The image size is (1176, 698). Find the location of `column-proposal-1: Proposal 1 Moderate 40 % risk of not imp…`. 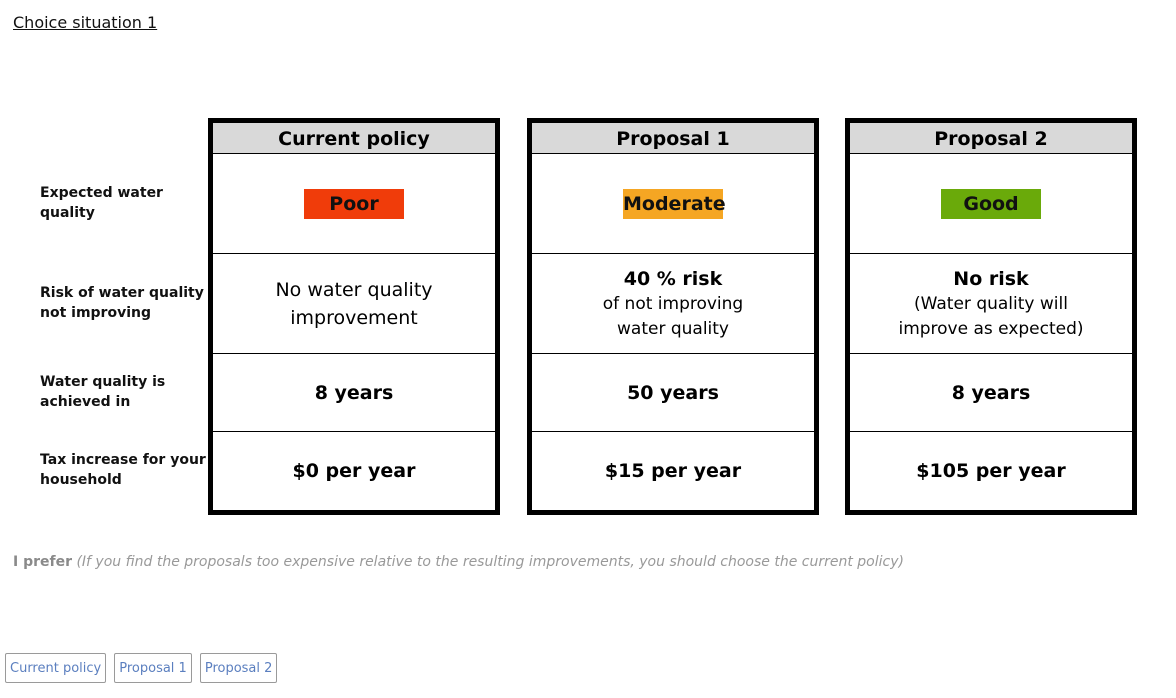

column-proposal-1: Proposal 1 Moderate 40 % risk of not imp… is located at coordinates (673, 316).